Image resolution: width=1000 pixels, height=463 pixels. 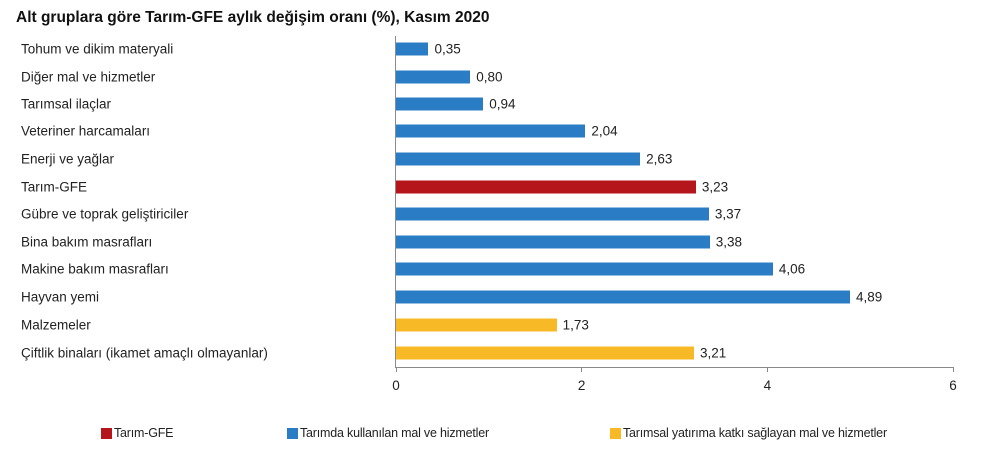 What do you see at coordinates (767, 385) in the screenshot?
I see `x-axis-tick-label: 4` at bounding box center [767, 385].